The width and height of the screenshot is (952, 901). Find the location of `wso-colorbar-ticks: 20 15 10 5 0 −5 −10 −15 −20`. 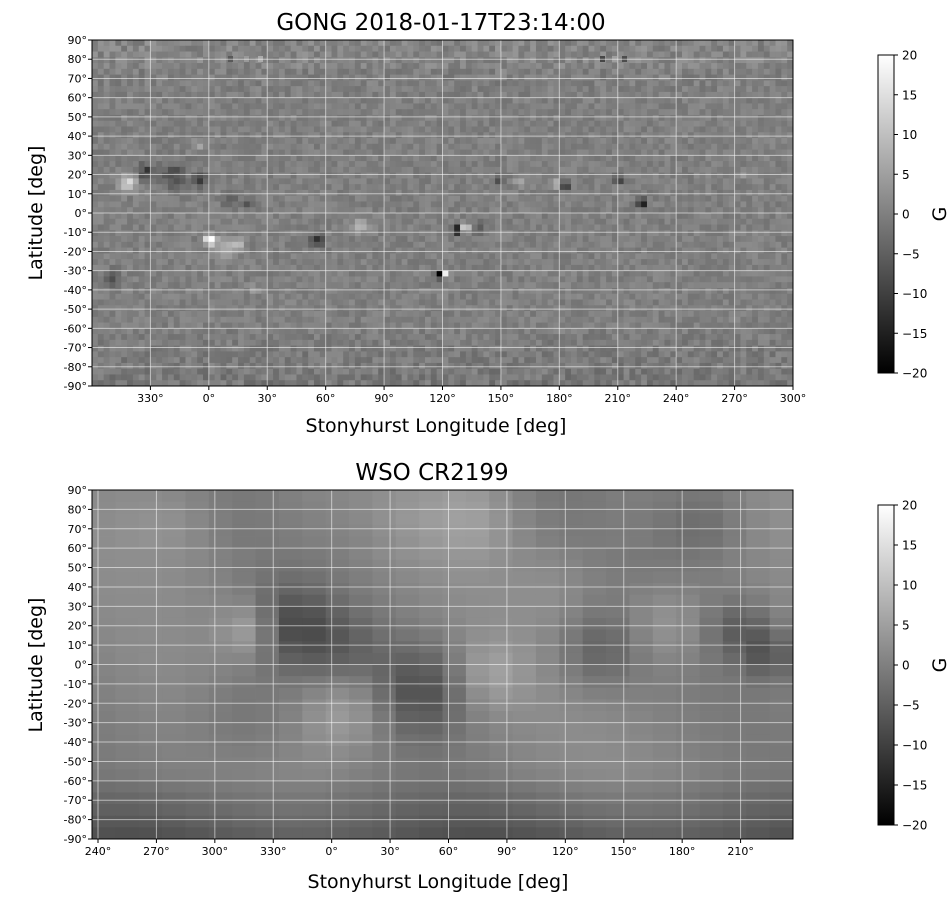

wso-colorbar-ticks: 20 15 10 5 0 −5 −10 −15 −20 is located at coordinates (910, 666).